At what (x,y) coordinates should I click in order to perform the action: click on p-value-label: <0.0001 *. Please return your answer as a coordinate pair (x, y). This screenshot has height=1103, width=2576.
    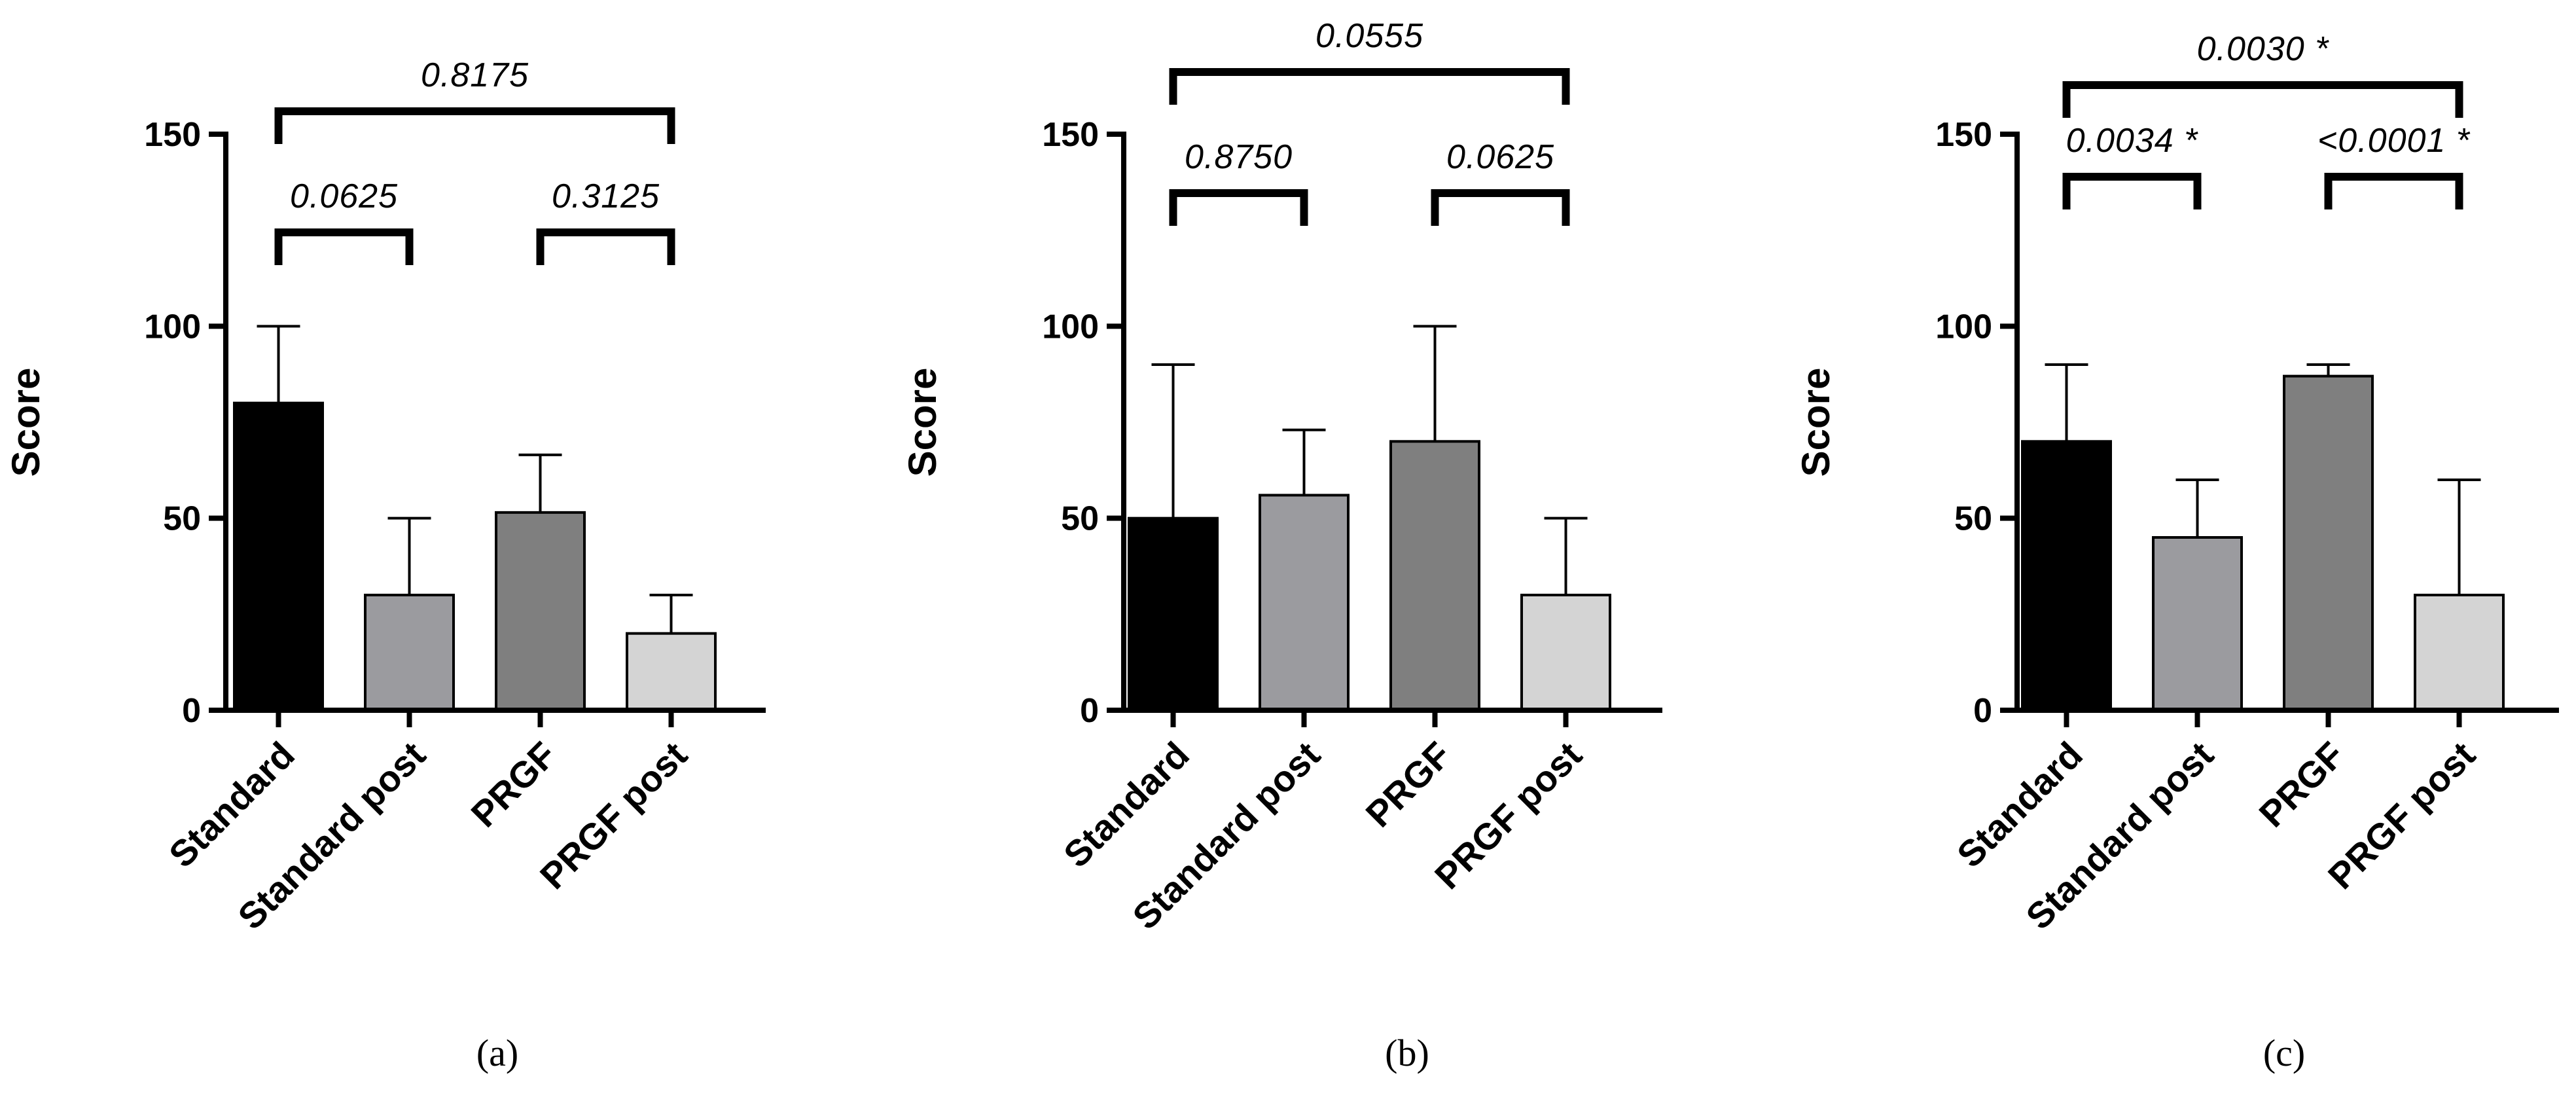
    Looking at the image, I should click on (2394, 141).